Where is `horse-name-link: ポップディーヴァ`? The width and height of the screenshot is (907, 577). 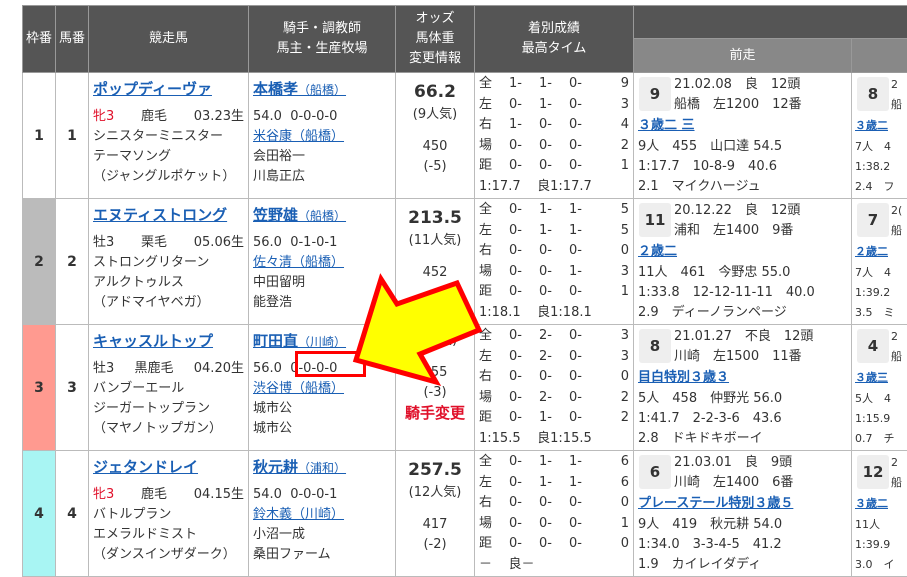 horse-name-link: ポップディーヴァ is located at coordinates (168, 92).